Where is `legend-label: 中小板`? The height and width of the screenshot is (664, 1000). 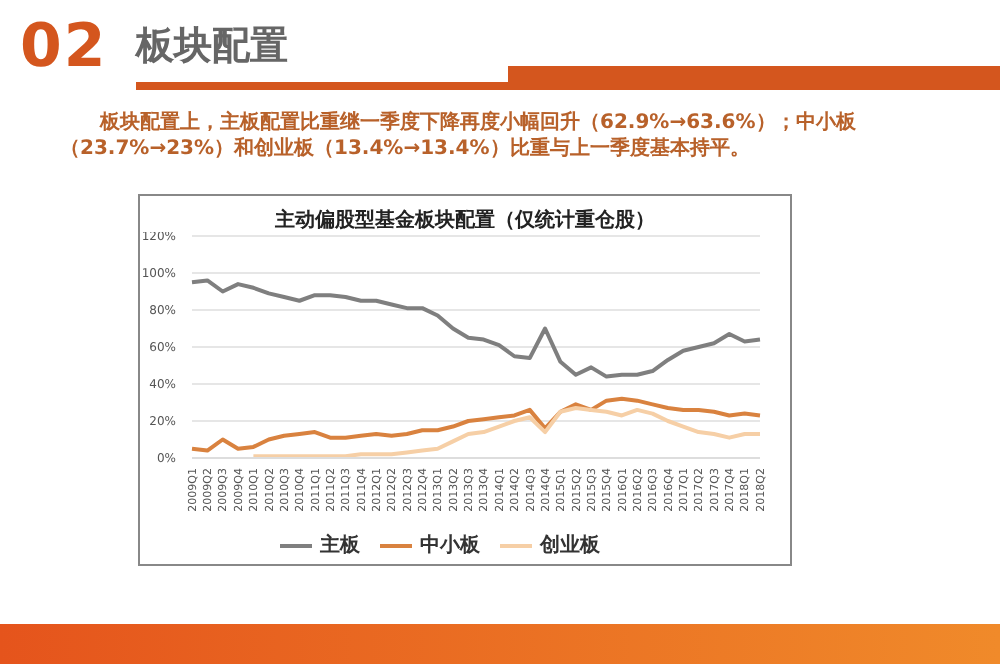 legend-label: 中小板 is located at coordinates (450, 546).